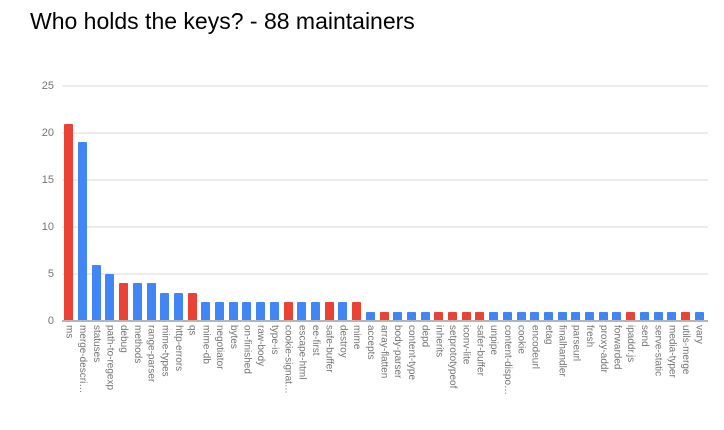  I want to click on bar-escape-html, so click(302, 311).